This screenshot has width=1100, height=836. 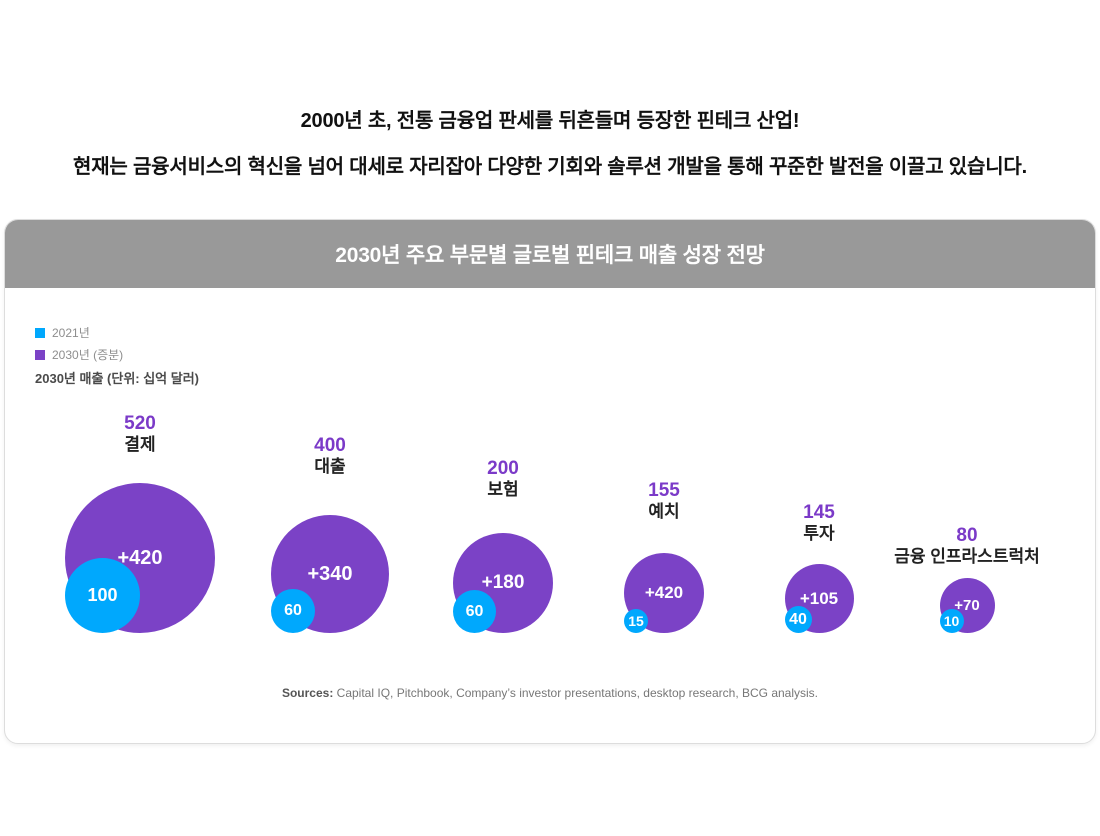 What do you see at coordinates (293, 611) in the screenshot?
I see `circle-2021-value-2: 60` at bounding box center [293, 611].